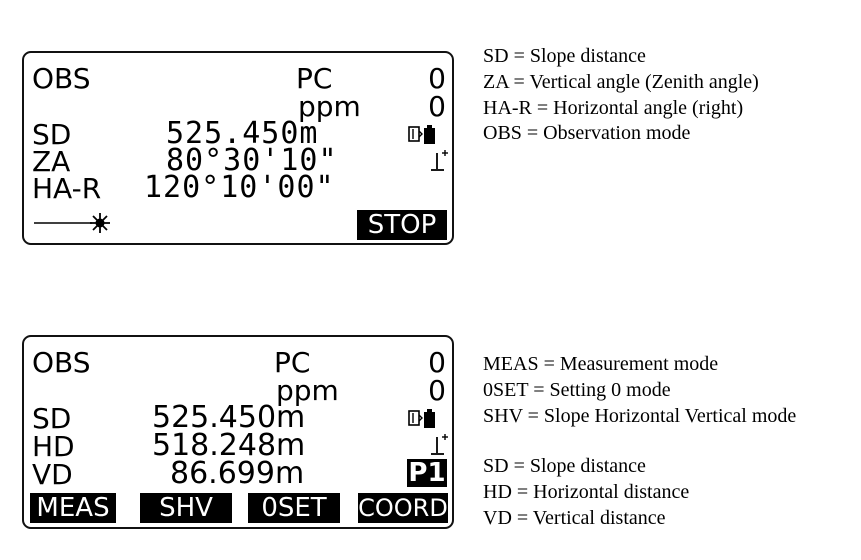 Image resolution: width=861 pixels, height=560 pixels. Describe the element at coordinates (51, 161) in the screenshot. I see `row-za-label: ZA` at that location.